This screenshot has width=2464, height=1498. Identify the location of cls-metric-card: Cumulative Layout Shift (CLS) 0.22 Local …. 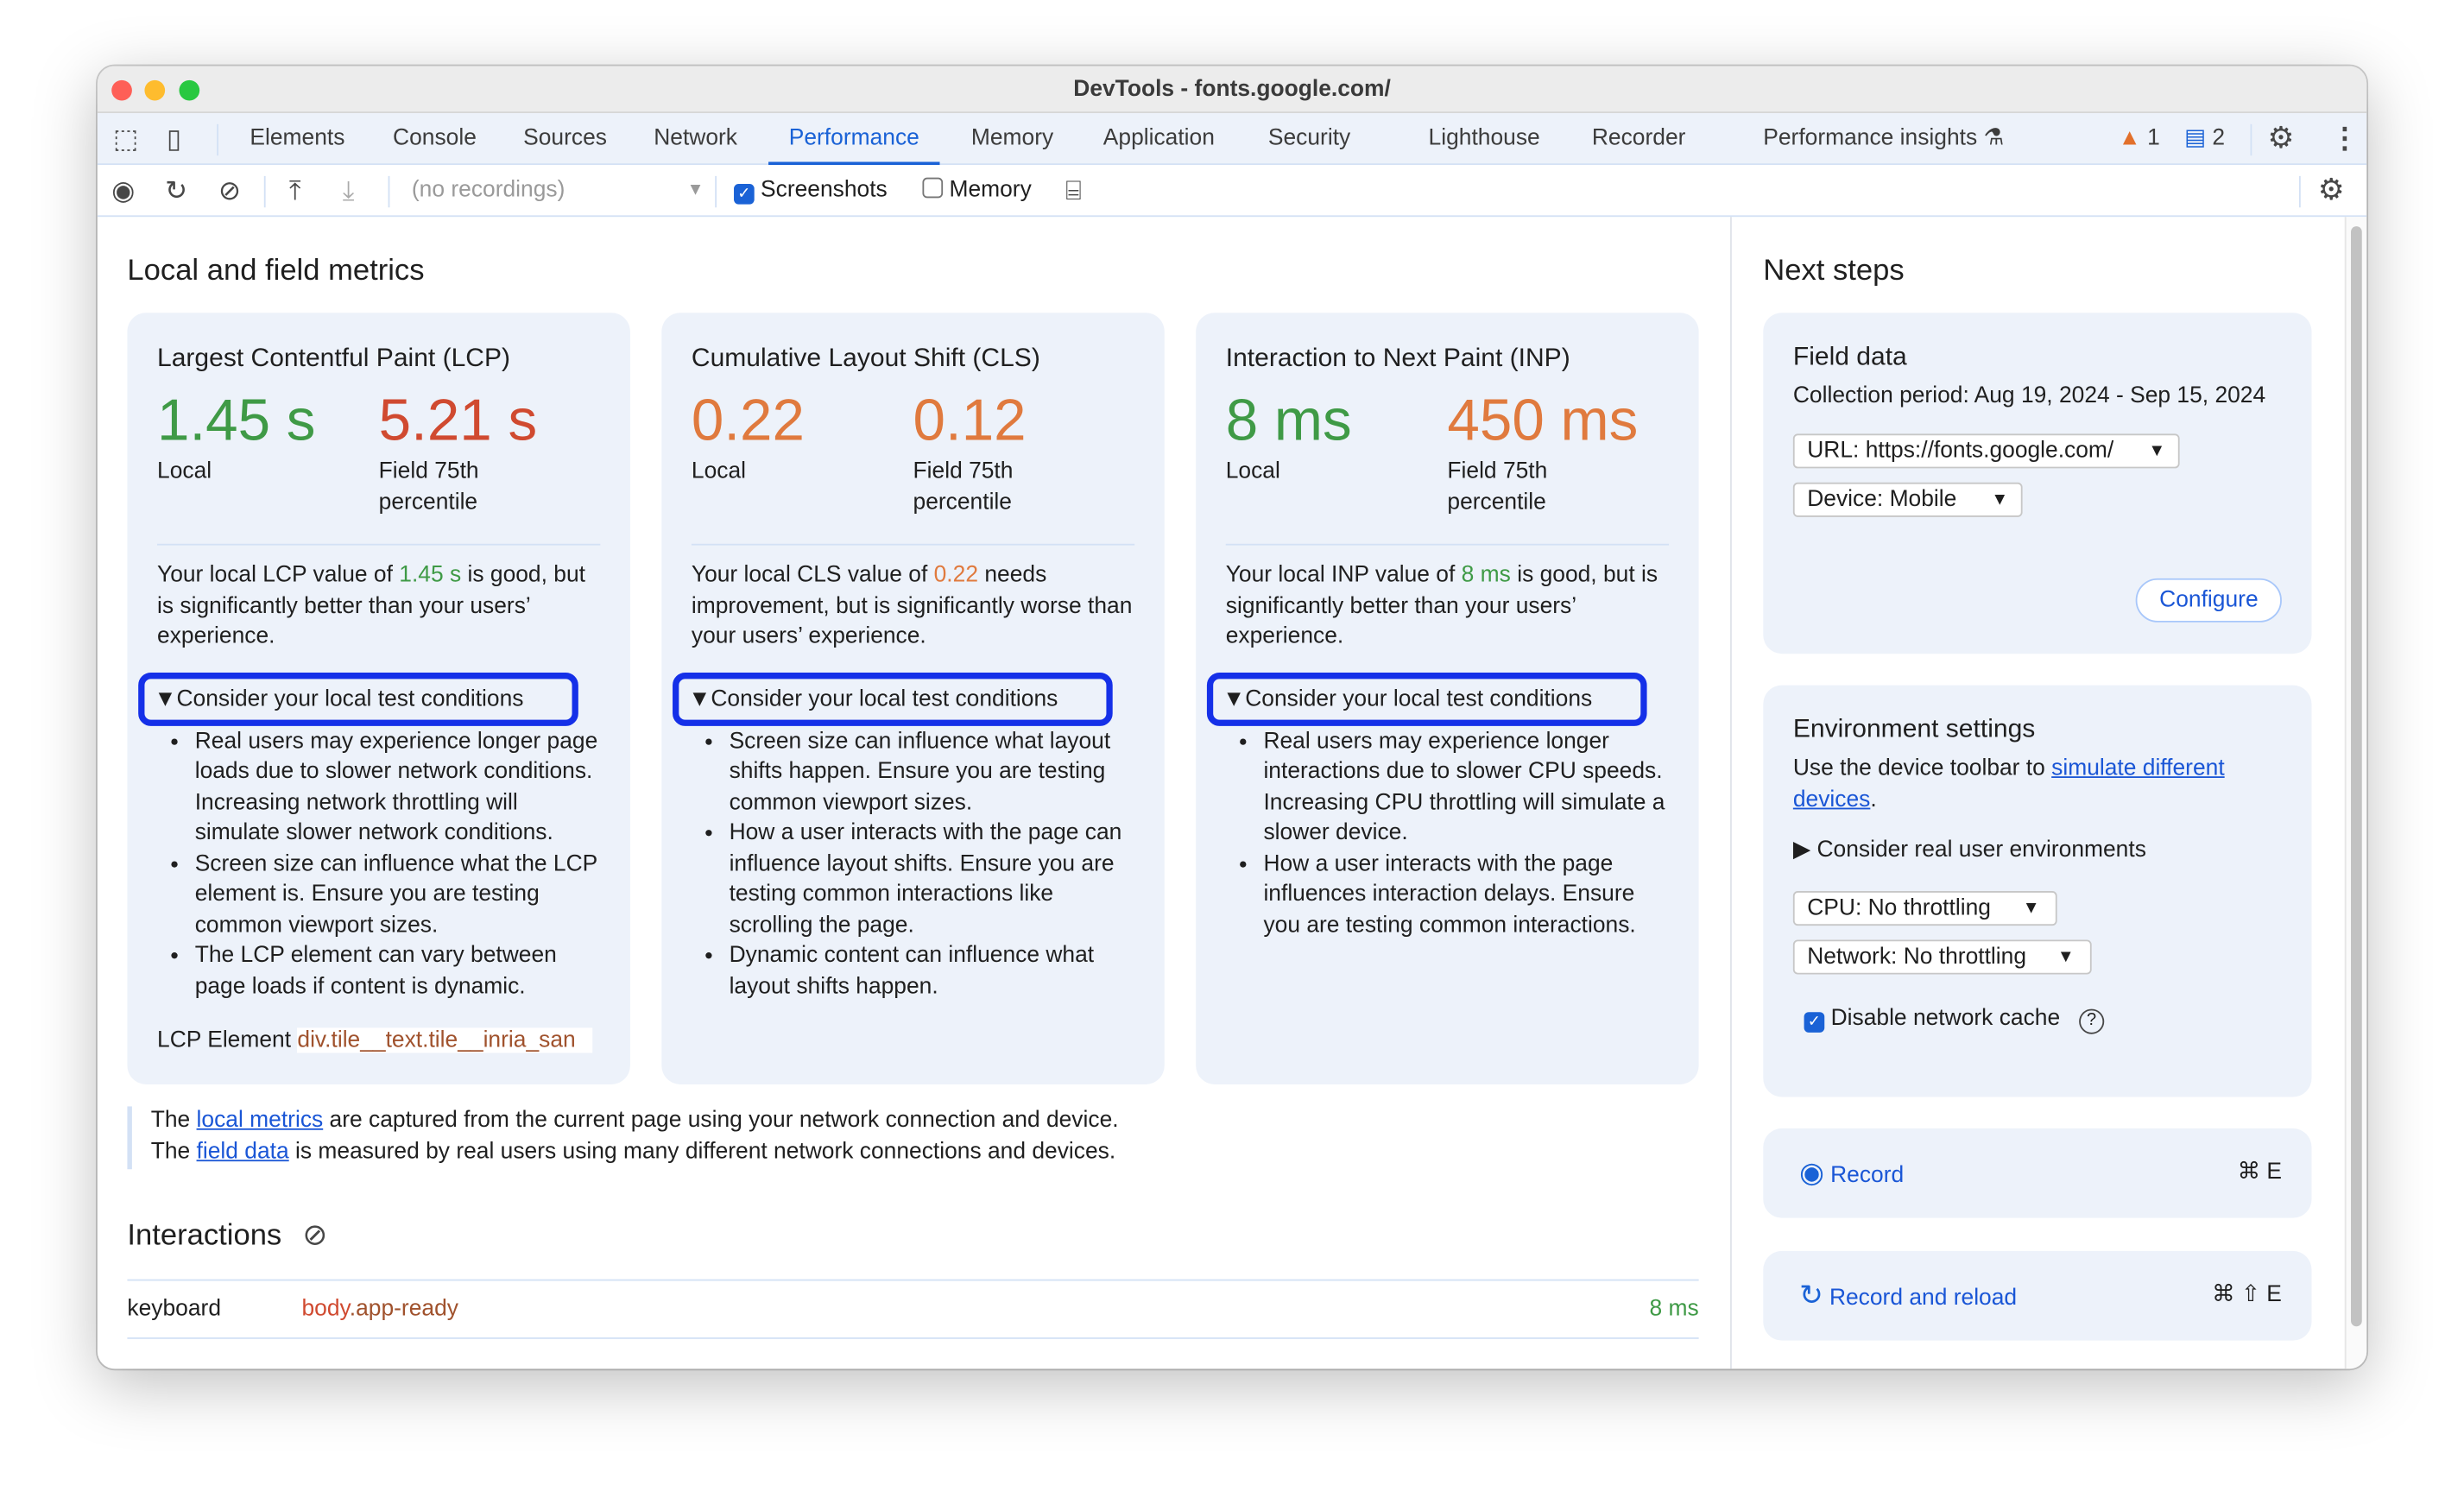
(913, 698).